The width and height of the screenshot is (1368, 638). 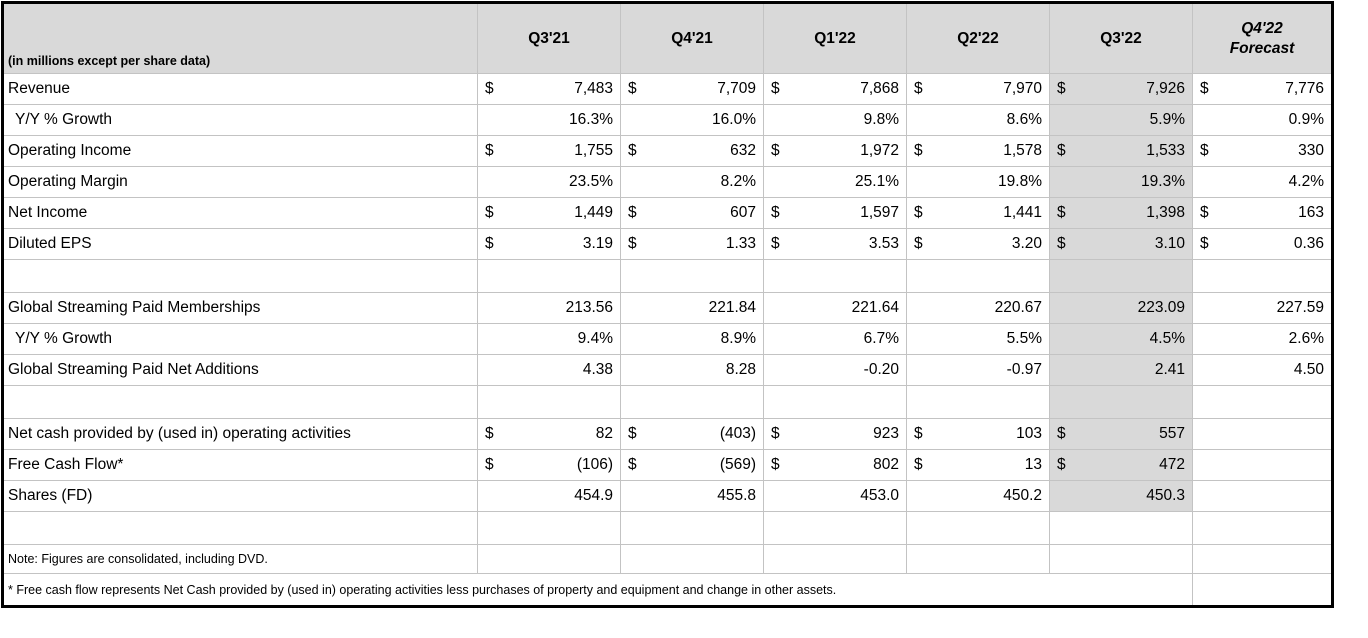 What do you see at coordinates (597, 369) in the screenshot?
I see `cell-value: 4.38` at bounding box center [597, 369].